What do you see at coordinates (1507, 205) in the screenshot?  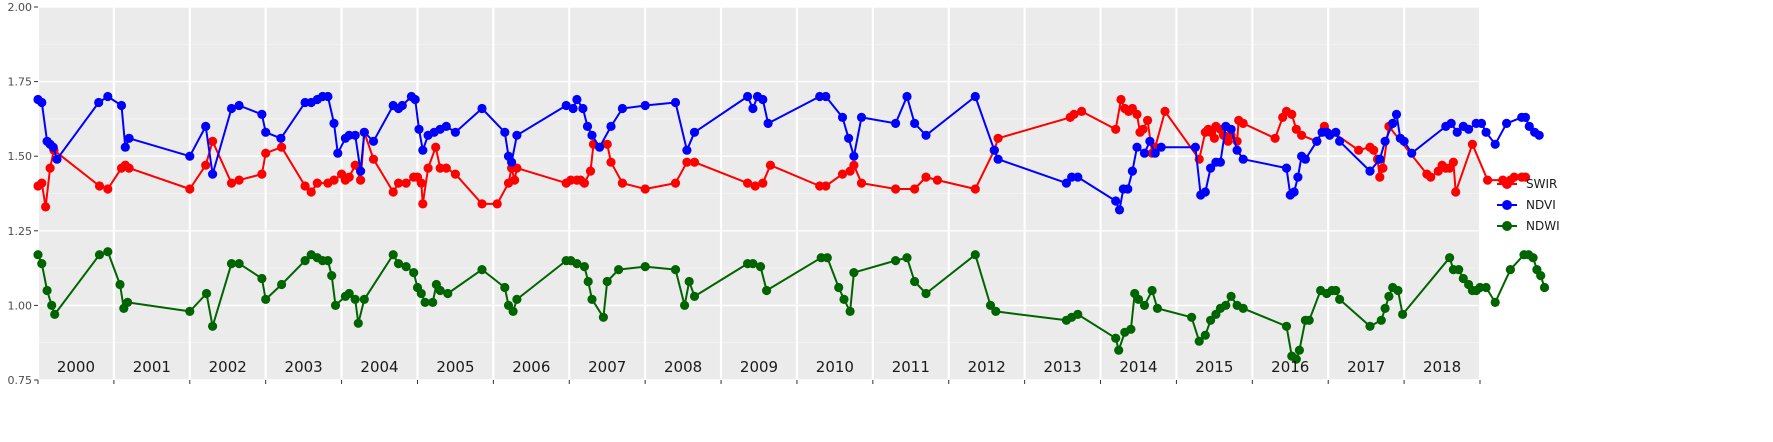 I see `legend-marker` at bounding box center [1507, 205].